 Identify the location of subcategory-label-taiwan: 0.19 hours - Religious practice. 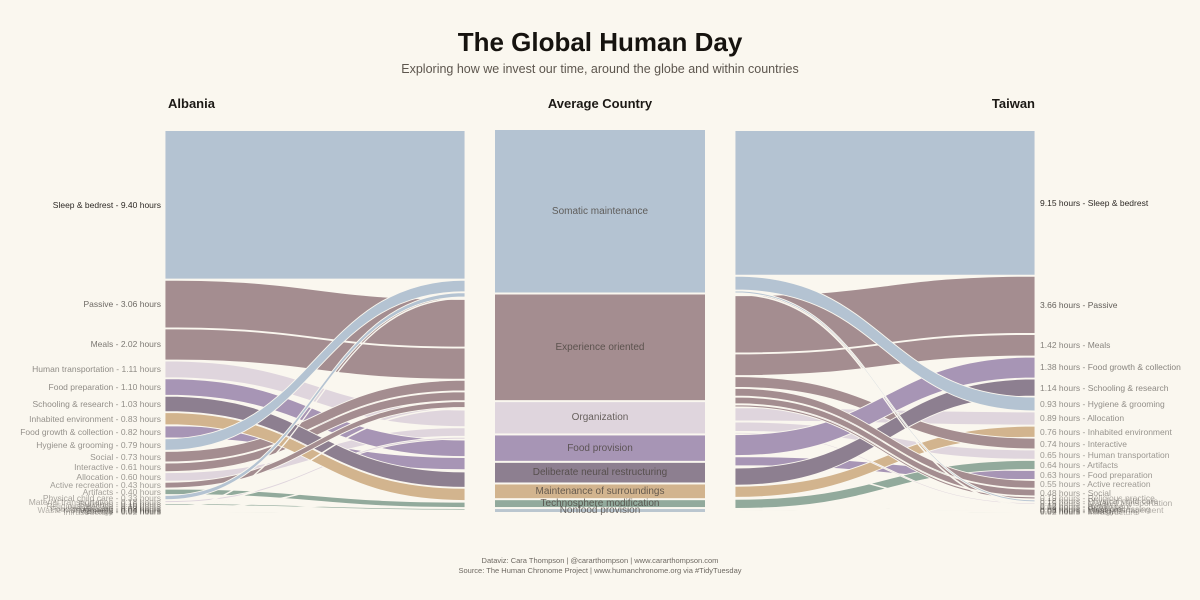
(1097, 497).